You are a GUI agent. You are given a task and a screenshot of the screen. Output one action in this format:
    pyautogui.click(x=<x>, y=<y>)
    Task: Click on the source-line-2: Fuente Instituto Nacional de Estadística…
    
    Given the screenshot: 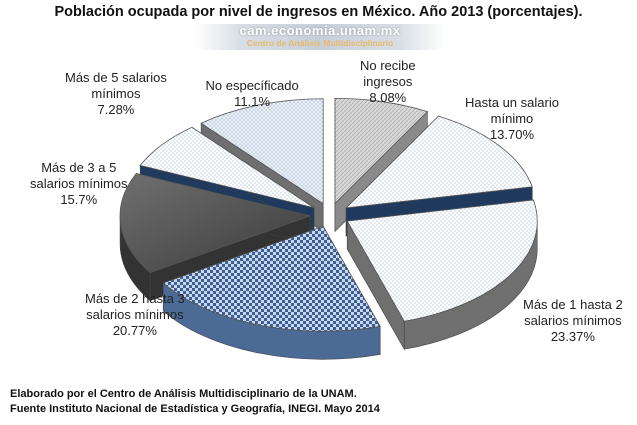 What is the action you would take?
    pyautogui.click(x=195, y=409)
    